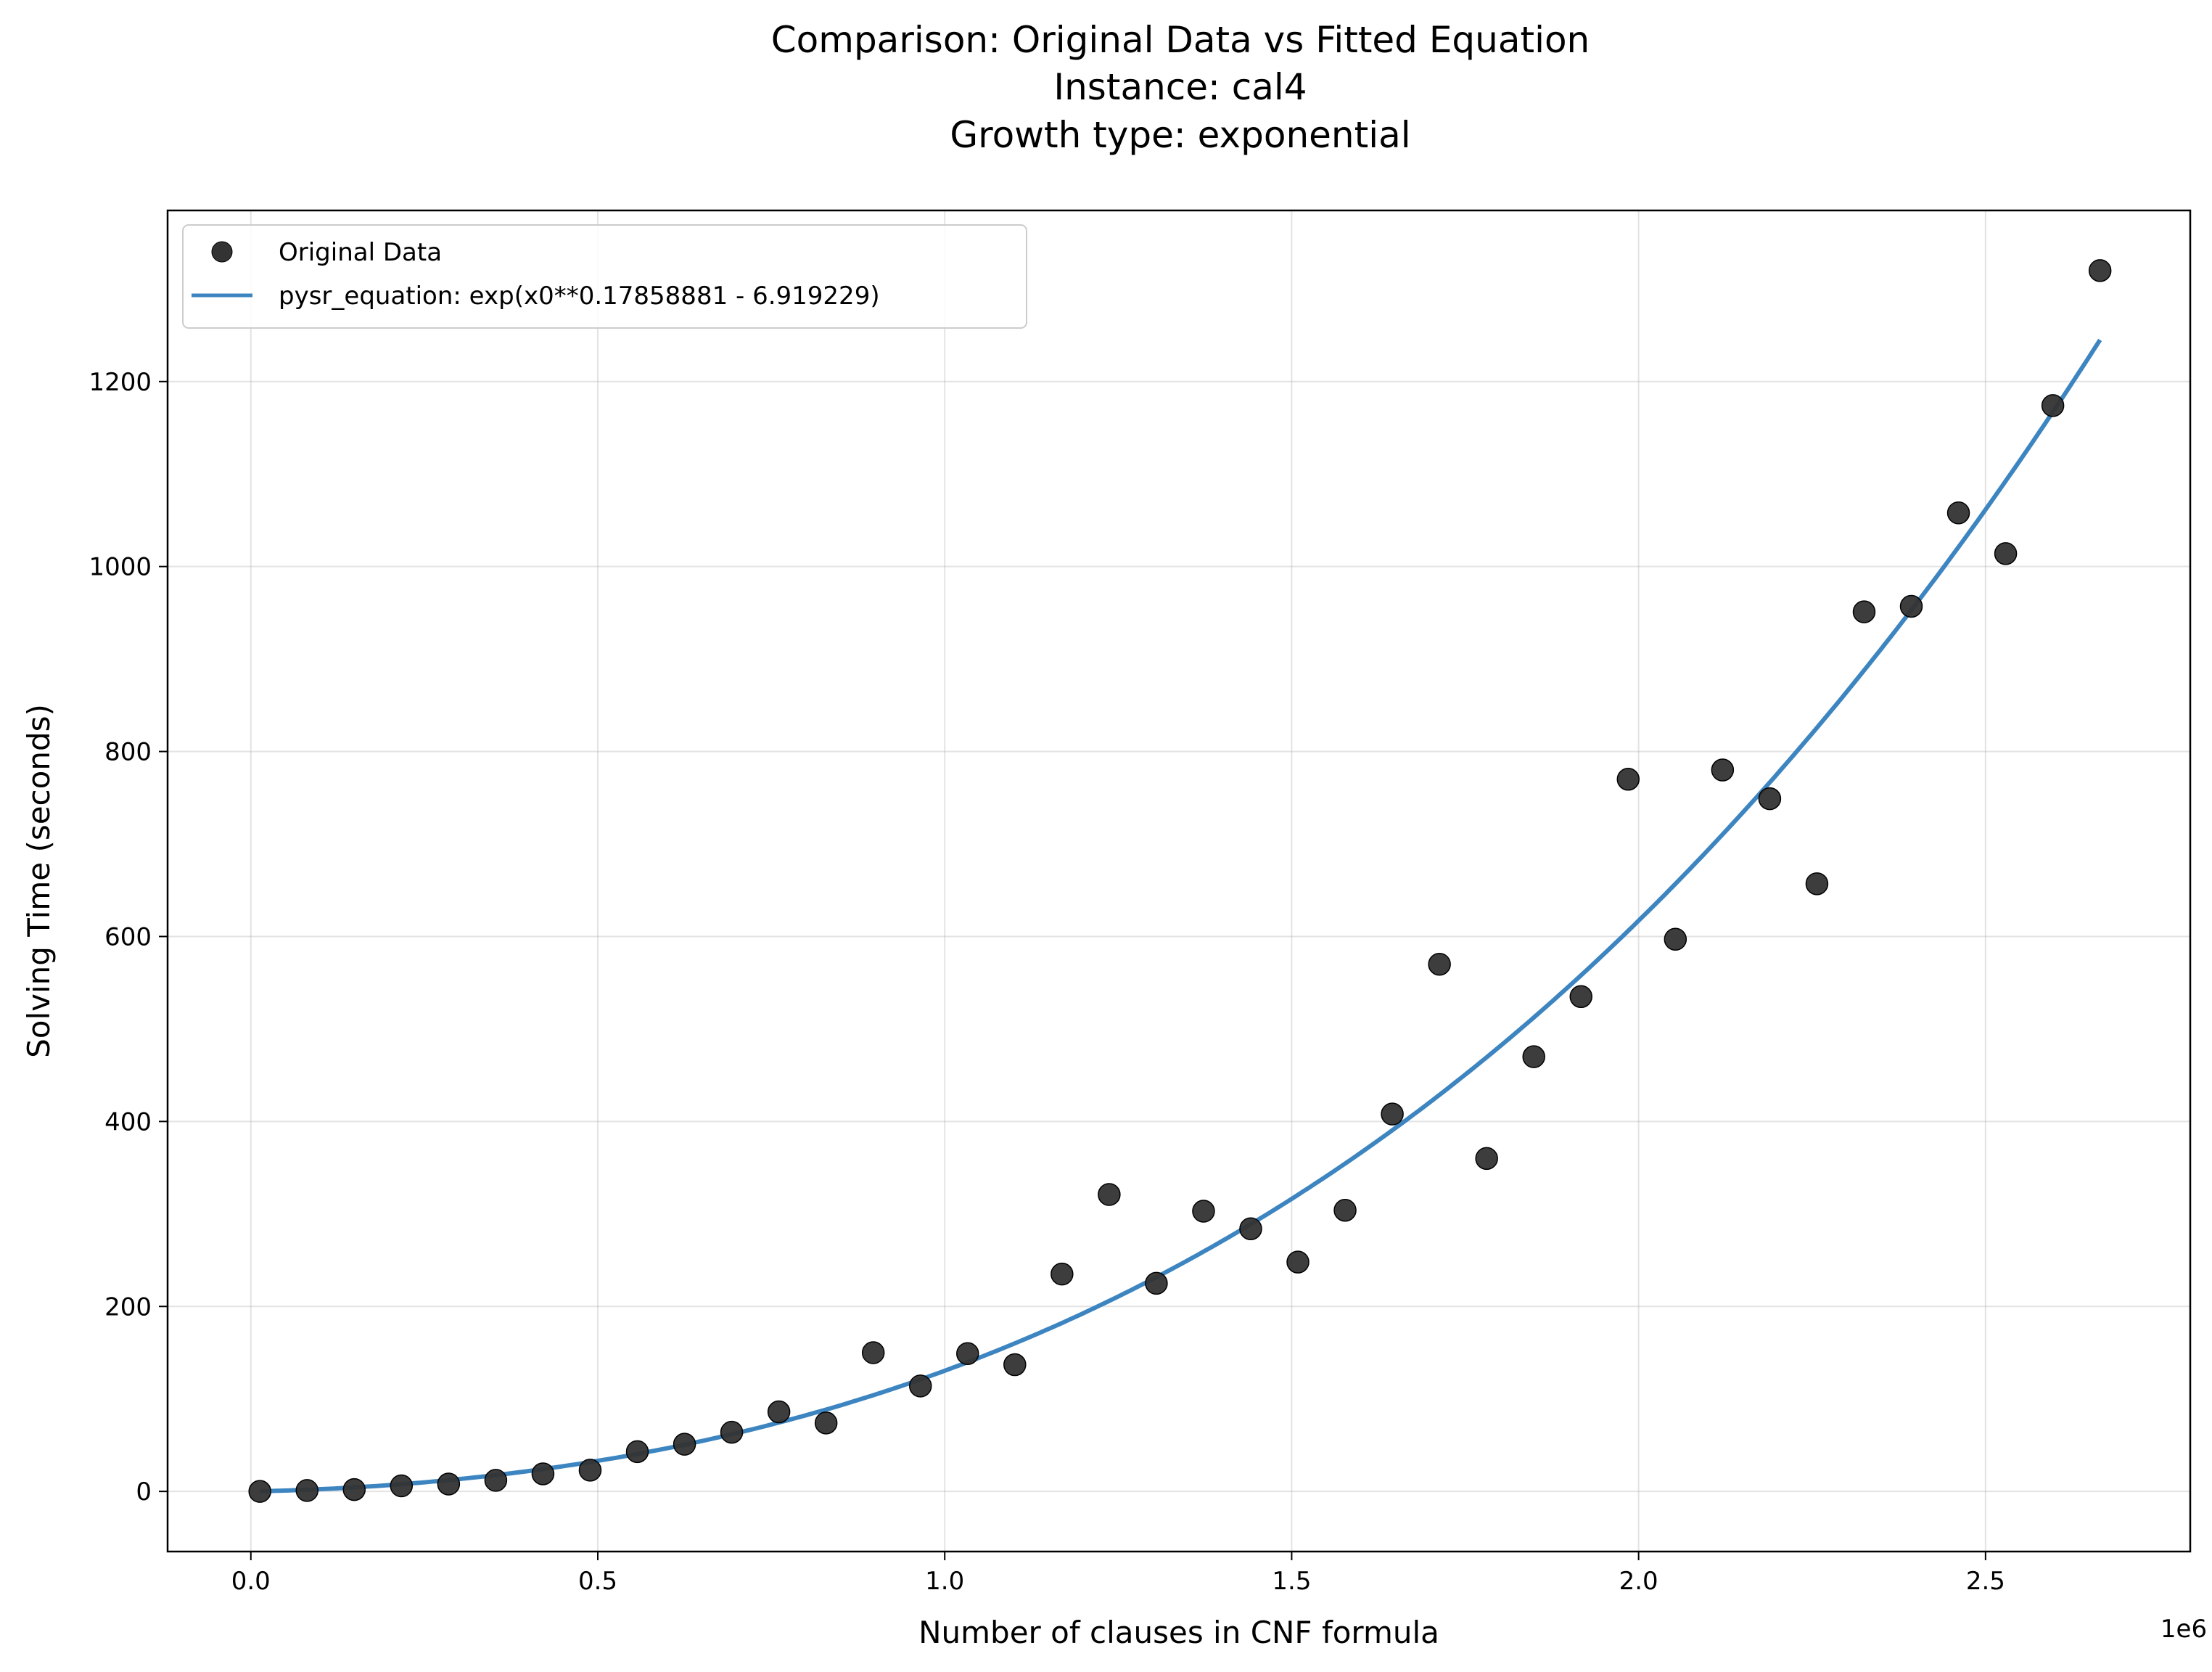 Image resolution: width=2212 pixels, height=1672 pixels. I want to click on x-tick-label: 0.5, so click(598, 1581).